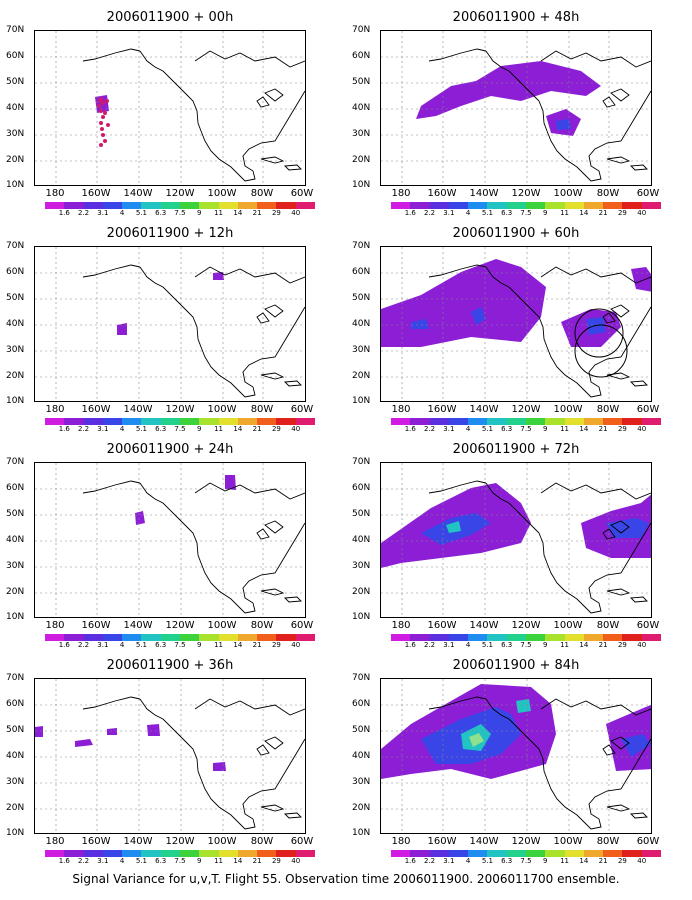 The height and width of the screenshot is (900, 692). What do you see at coordinates (603, 645) in the screenshot?
I see `colorbar-label: 21` at bounding box center [603, 645].